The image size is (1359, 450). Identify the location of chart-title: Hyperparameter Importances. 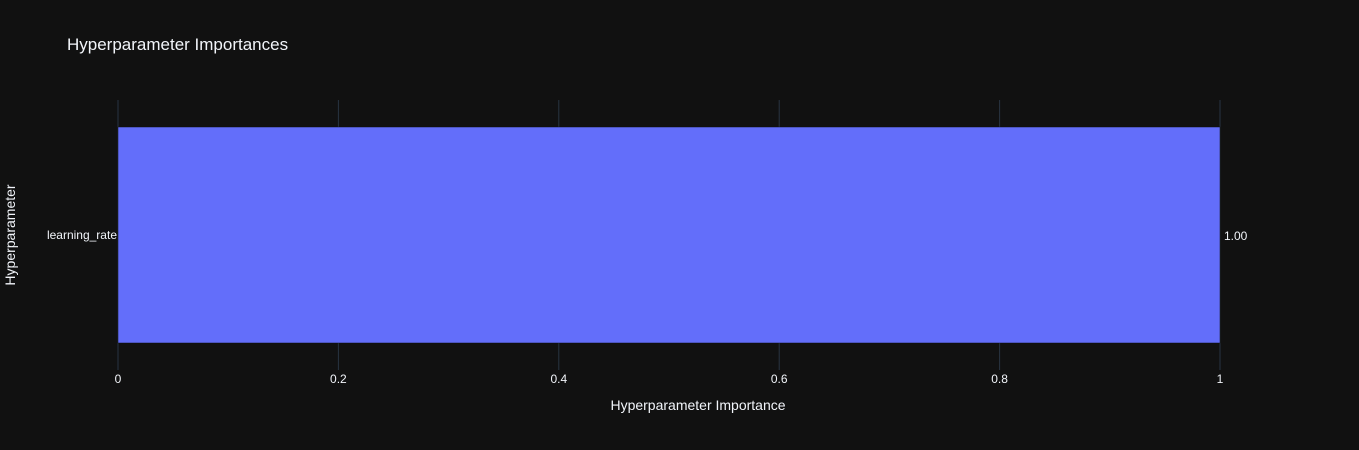
(177, 44).